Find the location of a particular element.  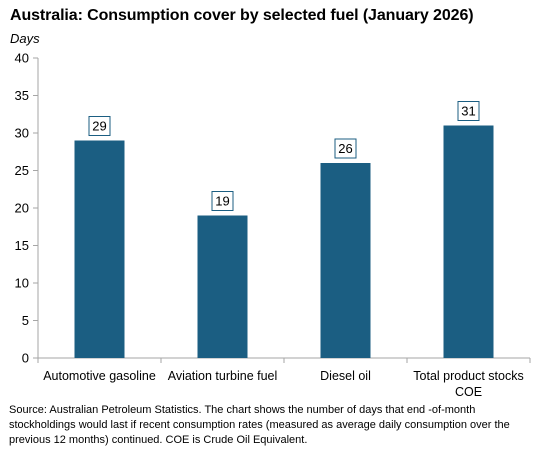

y-tick-label: 15 is located at coordinates (22, 245).